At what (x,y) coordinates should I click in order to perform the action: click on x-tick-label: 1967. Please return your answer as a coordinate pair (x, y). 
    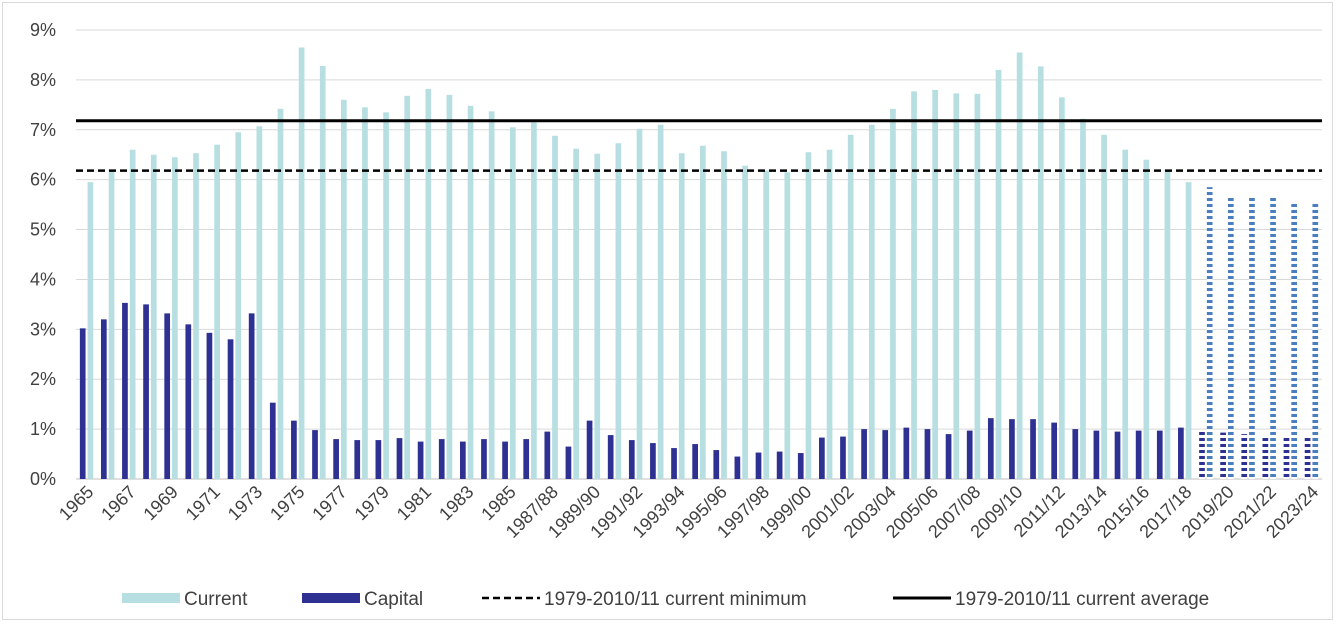
    Looking at the image, I should click on (118, 503).